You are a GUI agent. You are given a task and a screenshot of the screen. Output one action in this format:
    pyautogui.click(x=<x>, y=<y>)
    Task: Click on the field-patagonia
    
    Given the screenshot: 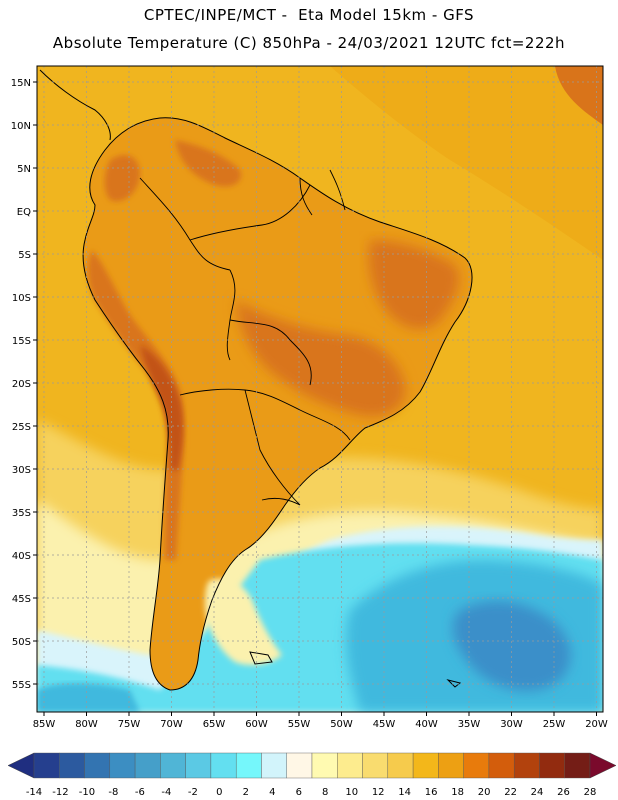 What is the action you would take?
    pyautogui.click(x=243, y=622)
    